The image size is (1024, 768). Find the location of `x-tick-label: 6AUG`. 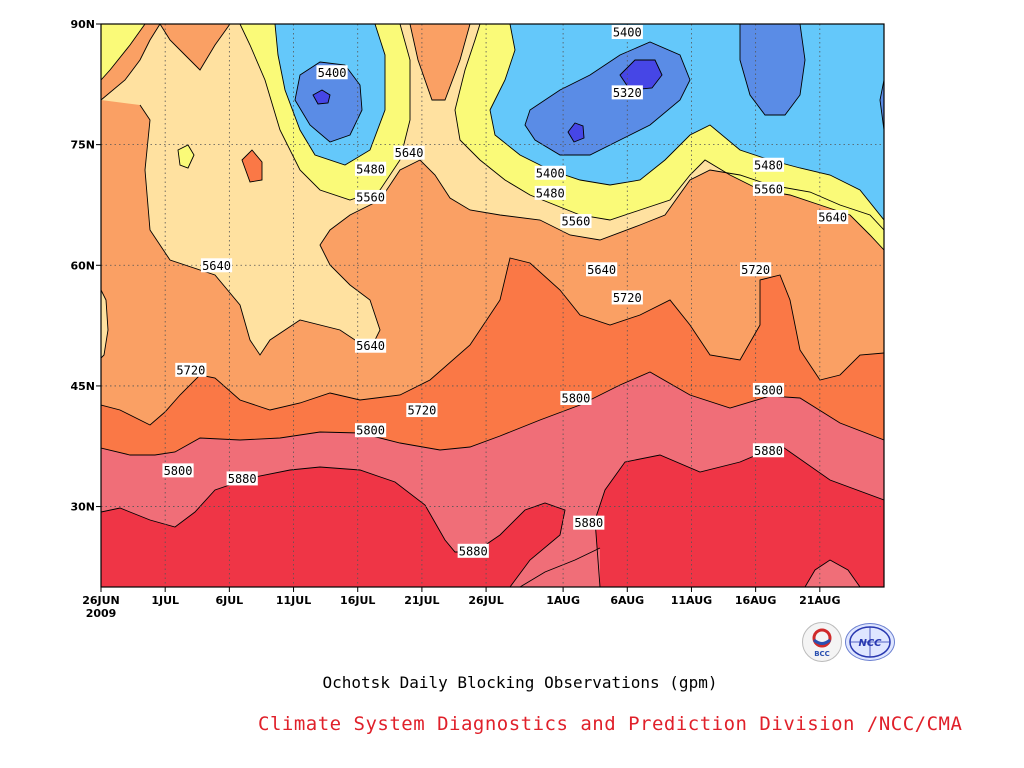

x-tick-label: 6AUG is located at coordinates (627, 600).